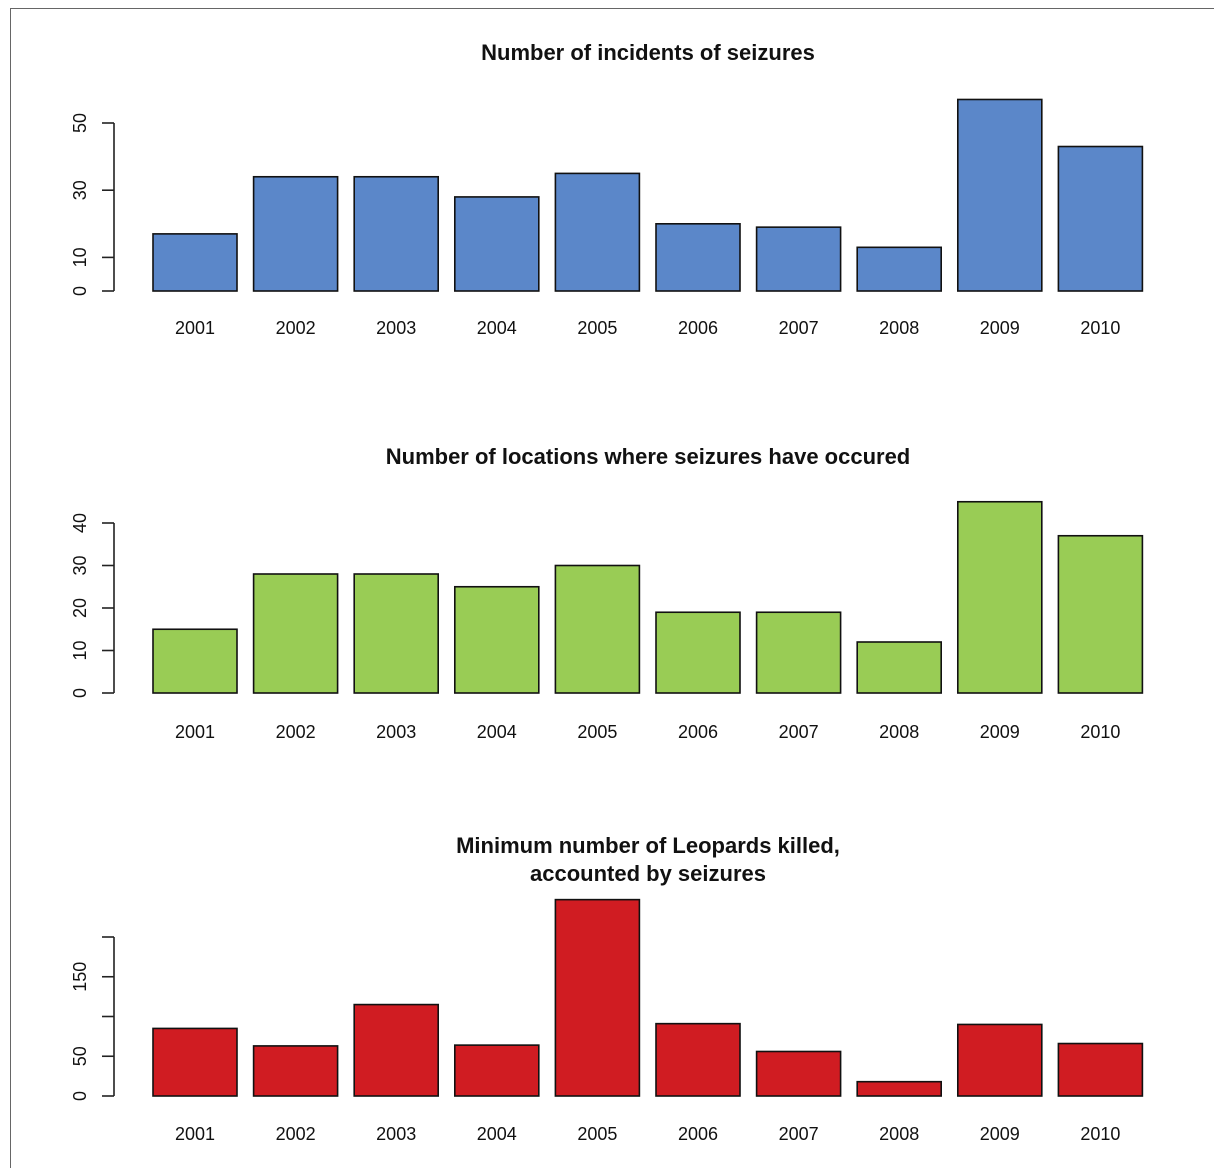 This screenshot has width=1214, height=1168. Describe the element at coordinates (80, 977) in the screenshot. I see `y-tick-label: 150` at that location.